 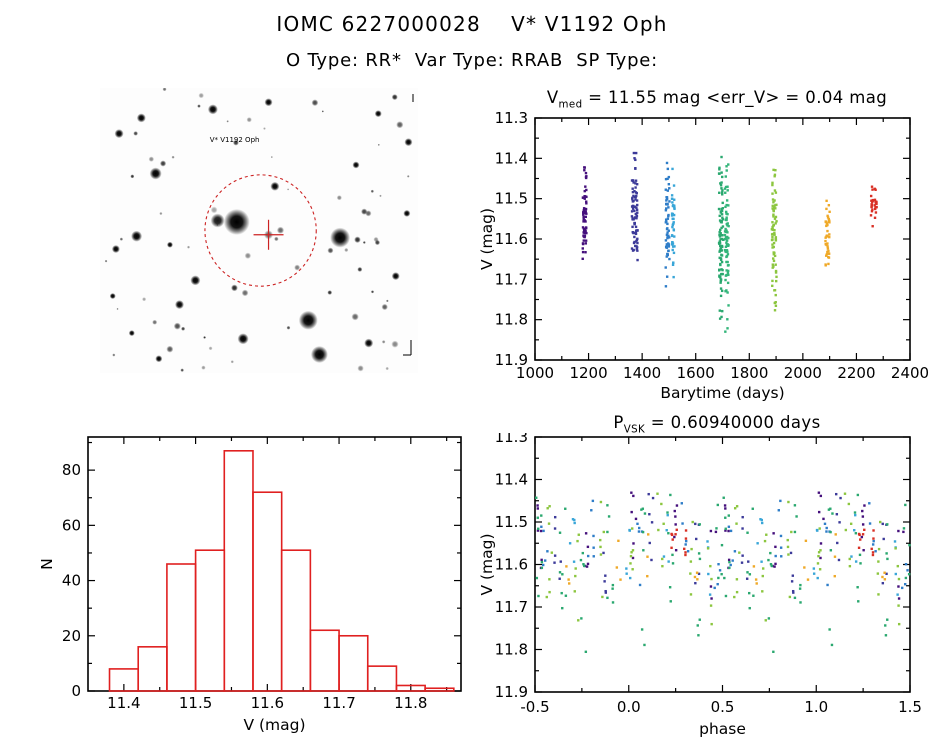 I want to click on x-tick-label: 2200, so click(x=856, y=373).